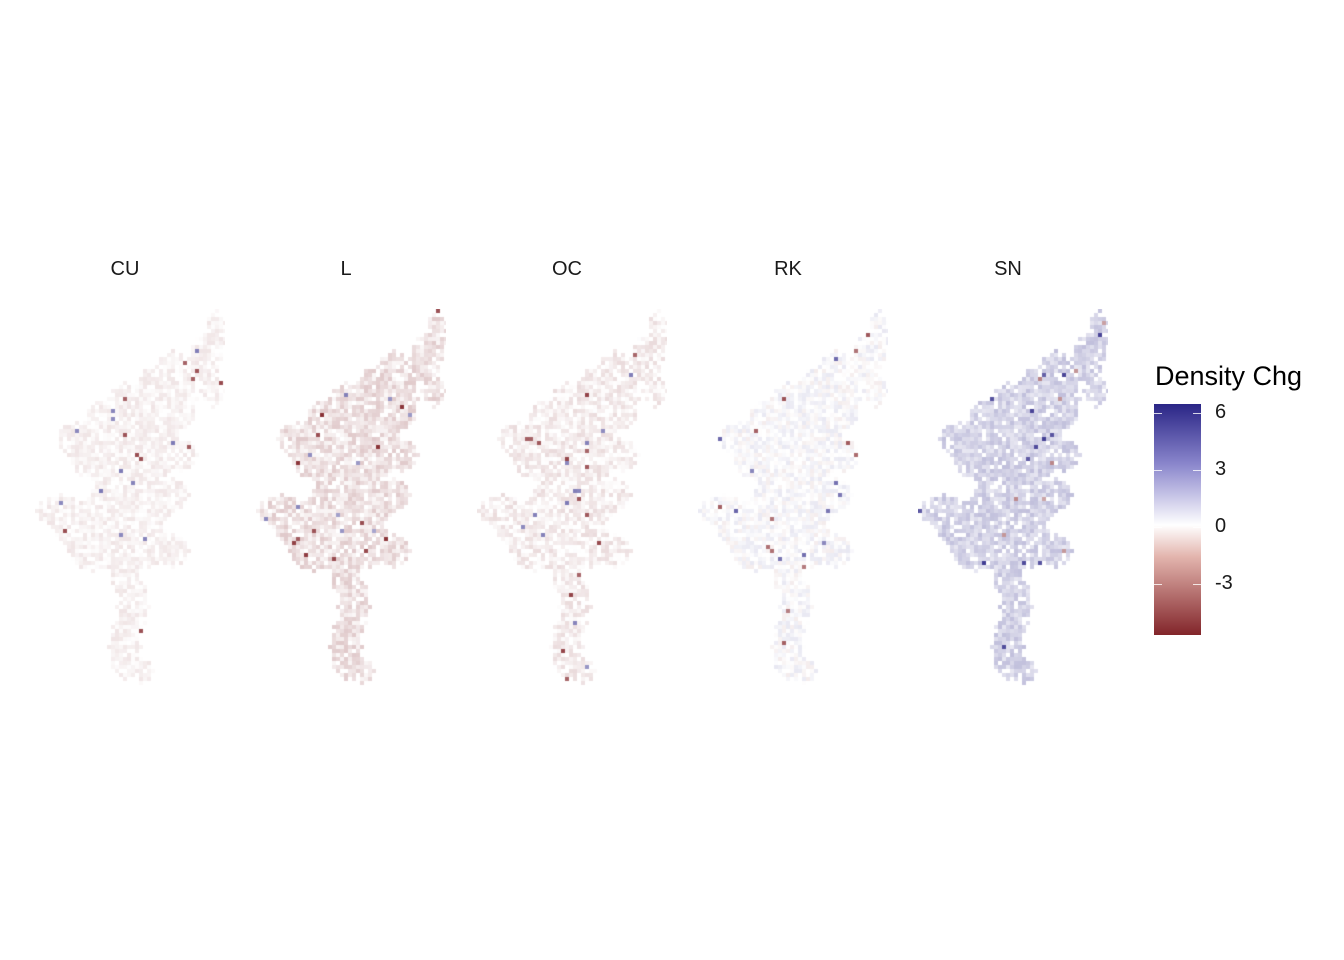 The height and width of the screenshot is (960, 1344). Describe the element at coordinates (346, 269) in the screenshot. I see `panel-title: L` at that location.